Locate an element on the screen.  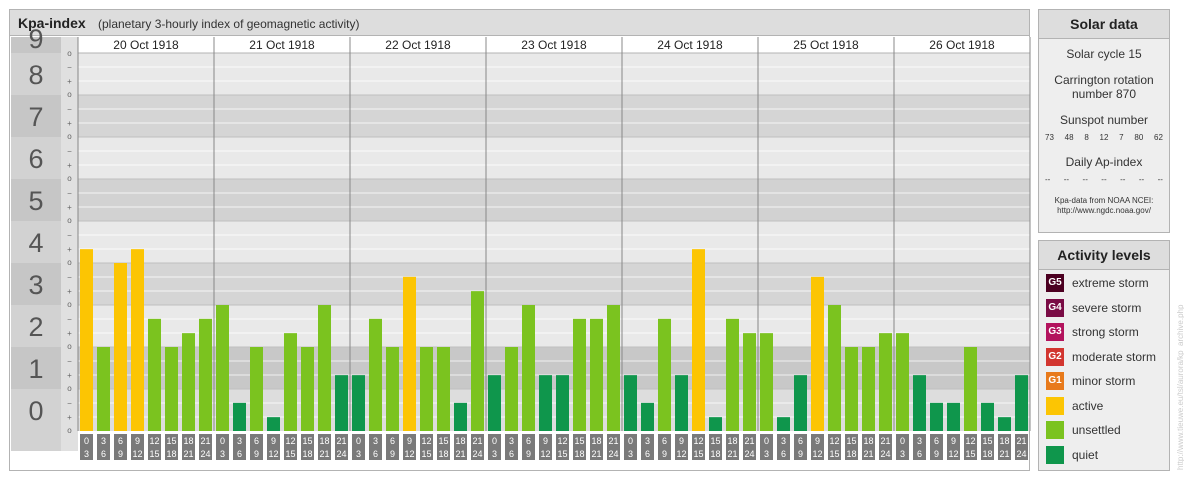
sunspot-value: 7 is located at coordinates (1121, 137).